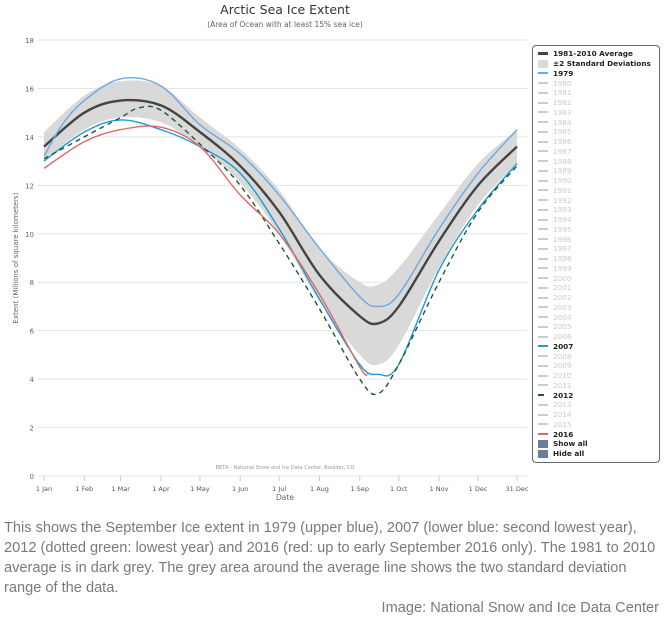 This screenshot has width=665, height=625. Describe the element at coordinates (562, 112) in the screenshot. I see `legend-label: 1983` at that location.